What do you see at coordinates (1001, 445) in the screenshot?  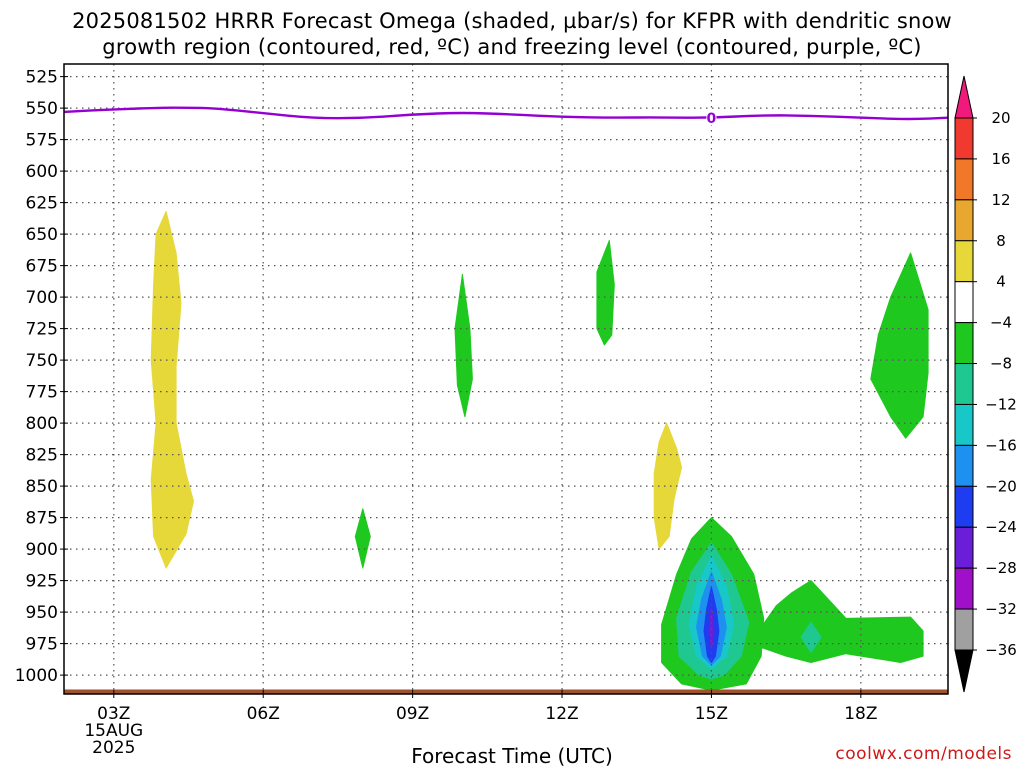 I see `colorbar-label-8: −16` at bounding box center [1001, 445].